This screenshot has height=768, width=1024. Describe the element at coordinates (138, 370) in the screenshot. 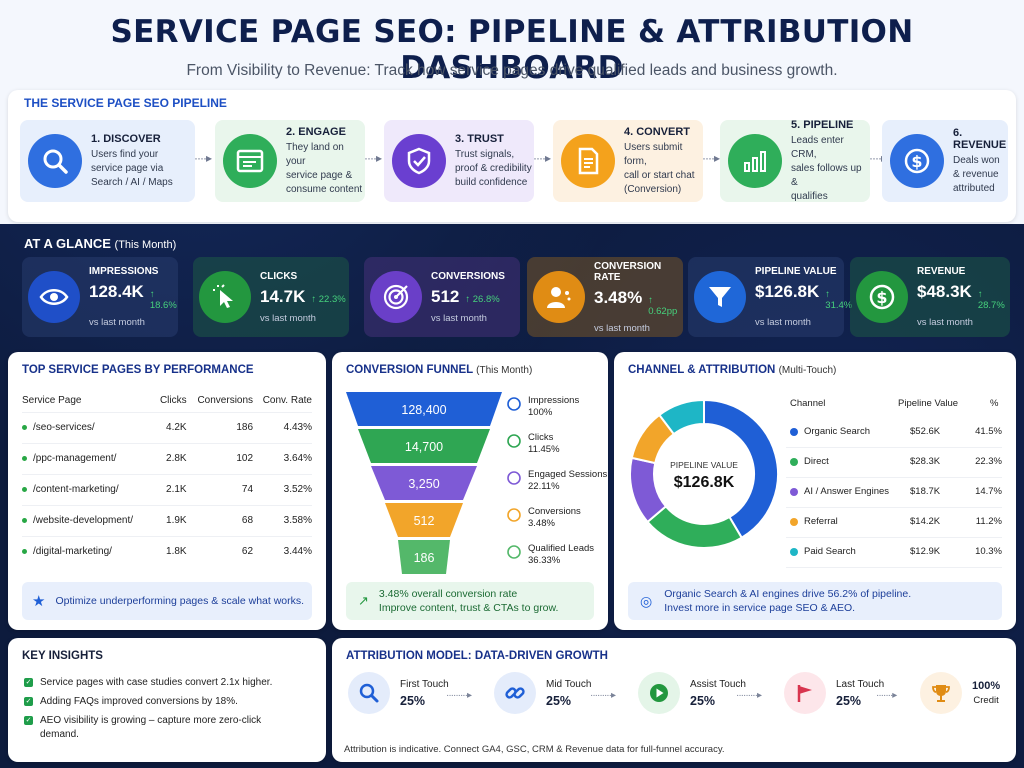

I see `top-pages-heading: TOP SERVICE PAGES BY PERFORMANCE` at that location.